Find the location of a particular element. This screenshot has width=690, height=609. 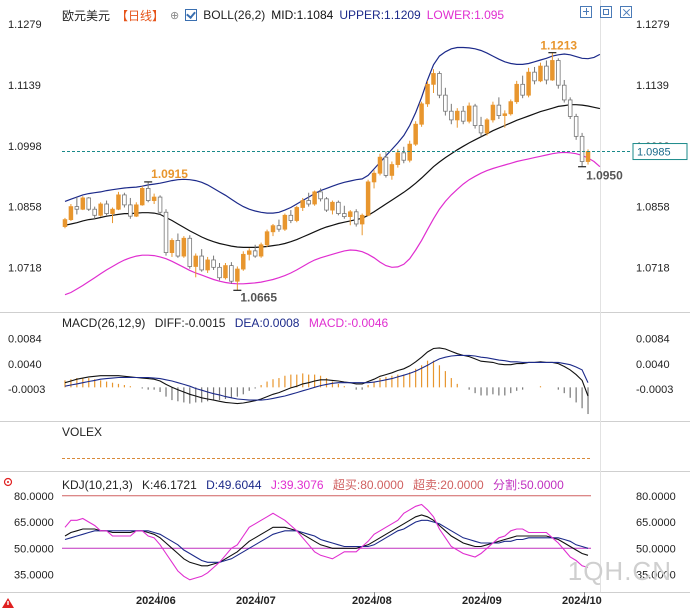

kdj-overbought-value: 超买:80.0000 is located at coordinates (368, 485).